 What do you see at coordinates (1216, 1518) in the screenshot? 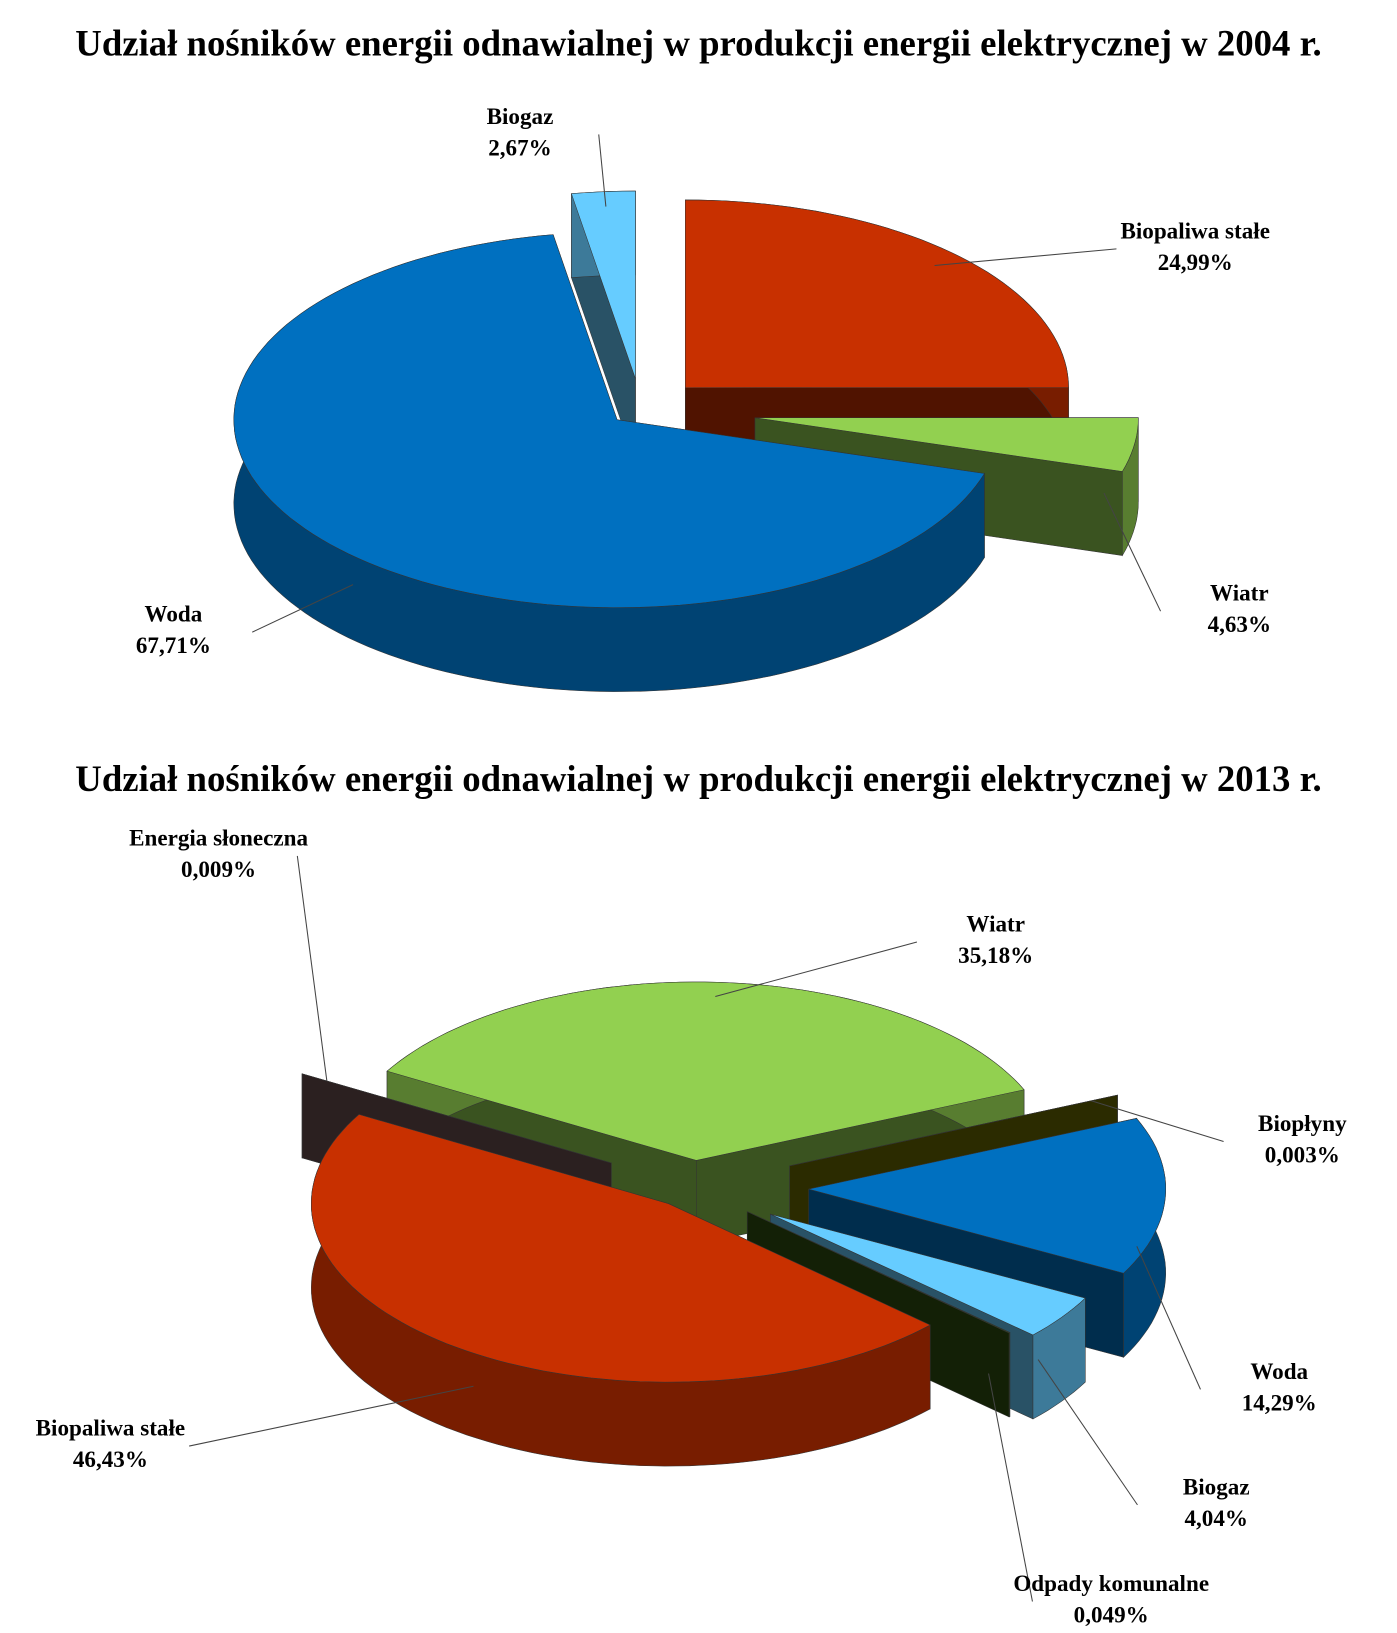
I see `value-label: 4,04%` at bounding box center [1216, 1518].